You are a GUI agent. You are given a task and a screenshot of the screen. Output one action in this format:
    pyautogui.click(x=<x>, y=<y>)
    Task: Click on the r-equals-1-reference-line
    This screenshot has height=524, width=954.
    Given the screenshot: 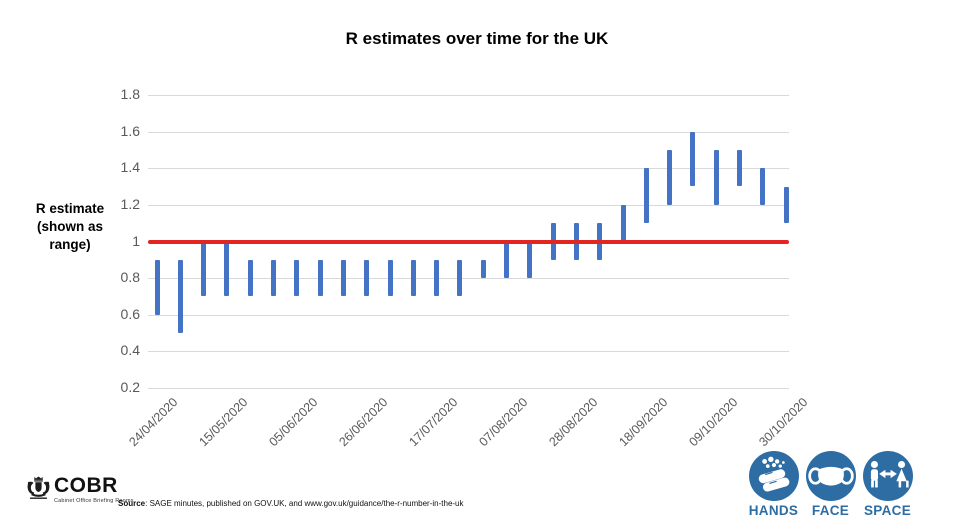 What is the action you would take?
    pyautogui.click(x=468, y=241)
    